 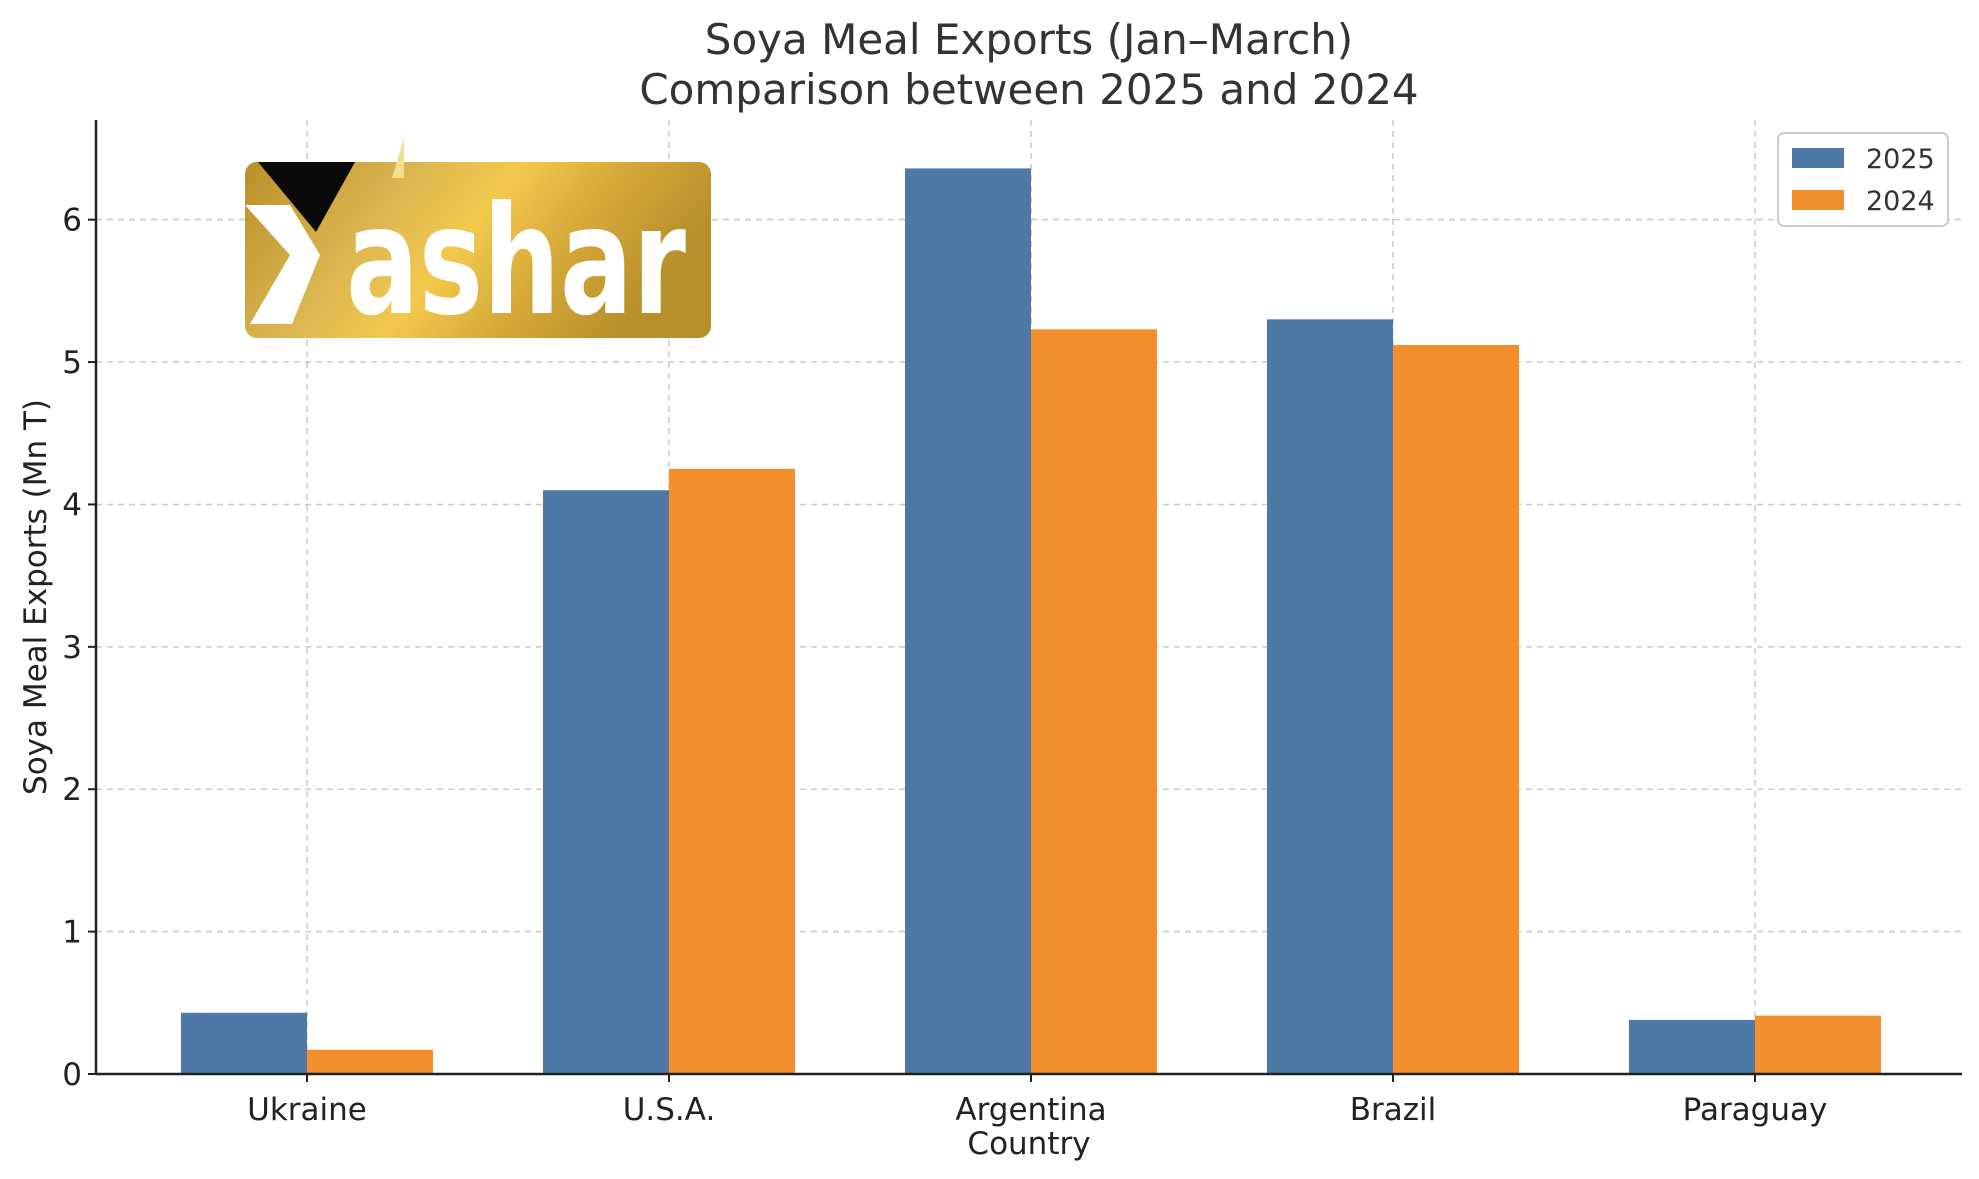 I want to click on logo-black-triangle, so click(x=306, y=197).